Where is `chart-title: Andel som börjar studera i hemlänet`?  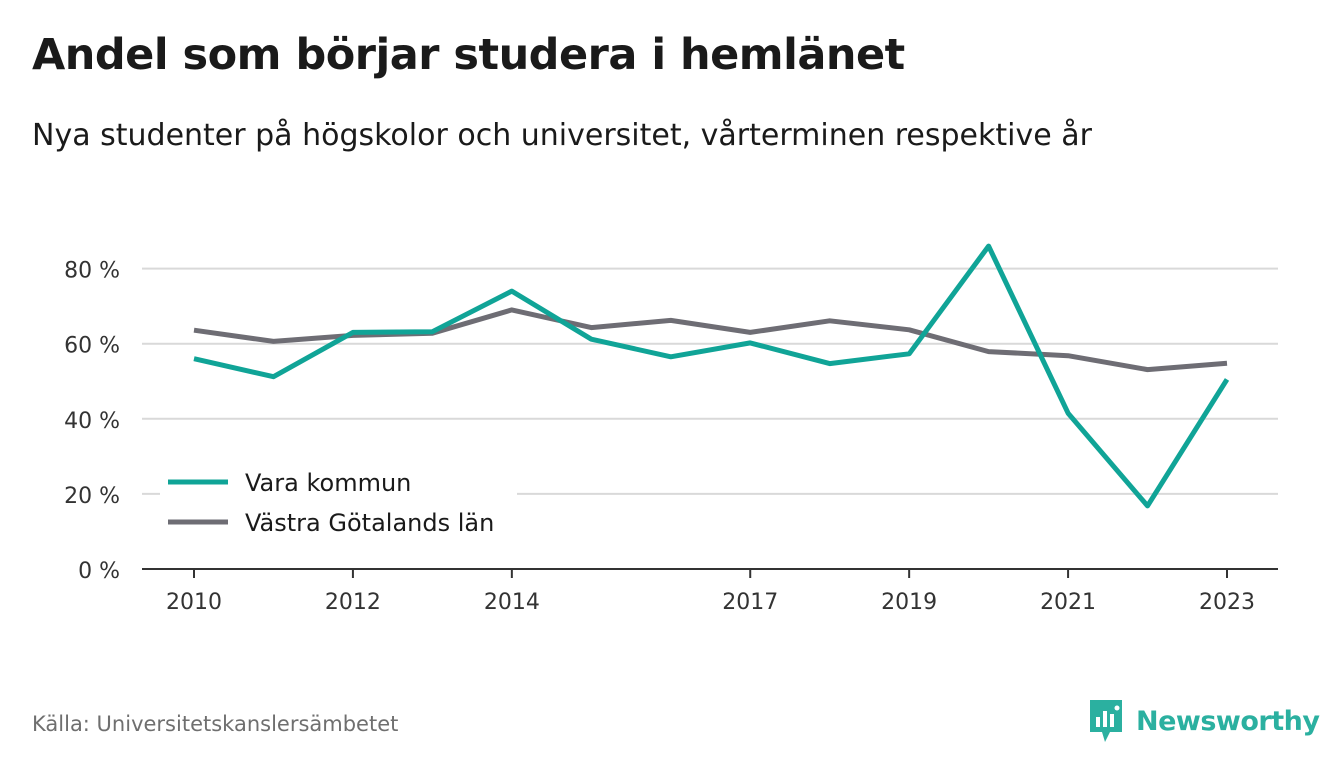
chart-title: Andel som börjar studera i hemlänet is located at coordinates (468, 55).